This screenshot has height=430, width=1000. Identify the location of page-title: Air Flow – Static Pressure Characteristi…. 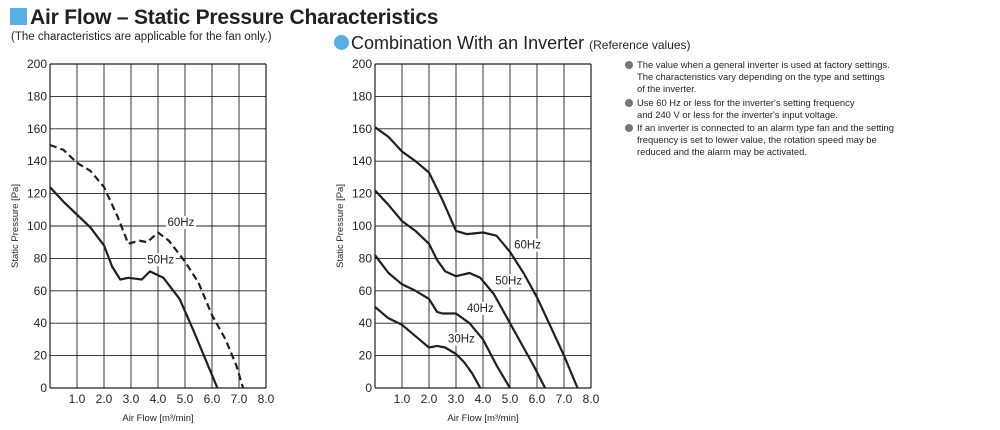
(224, 18).